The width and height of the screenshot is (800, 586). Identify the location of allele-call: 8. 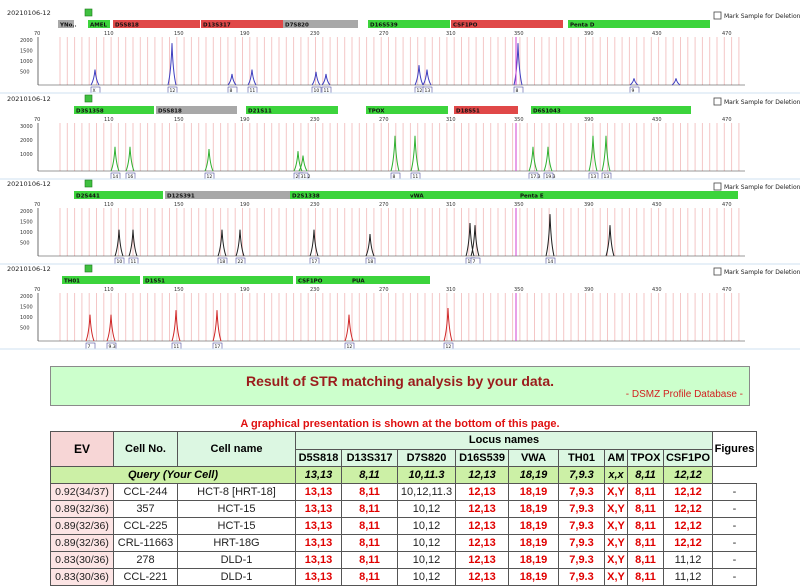
(231, 91).